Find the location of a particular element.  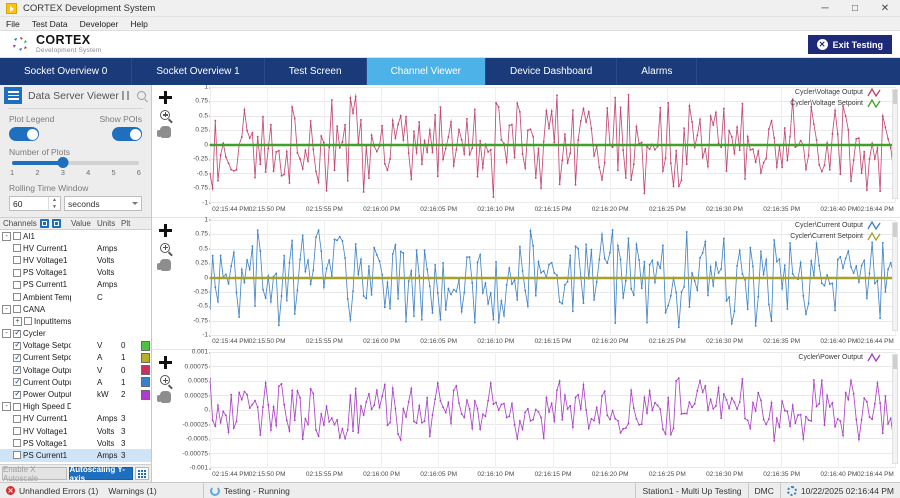

table-row: Ambient Temp Sens C is located at coordinates (75, 297).